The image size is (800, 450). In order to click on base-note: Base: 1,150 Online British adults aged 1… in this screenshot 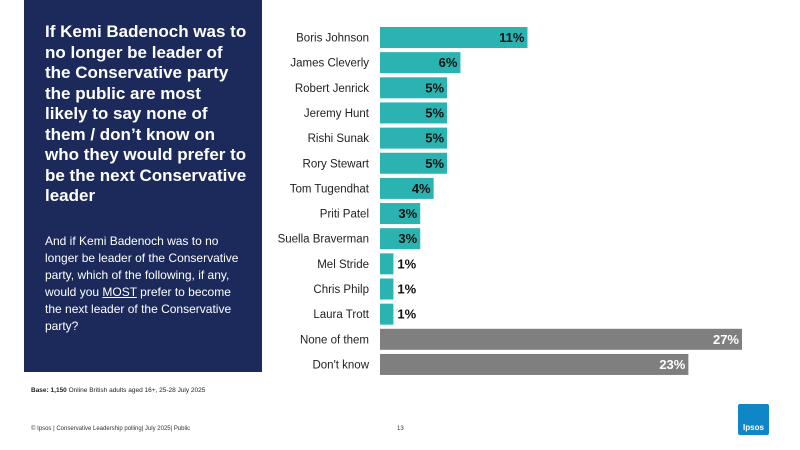, I will do `click(118, 390)`.